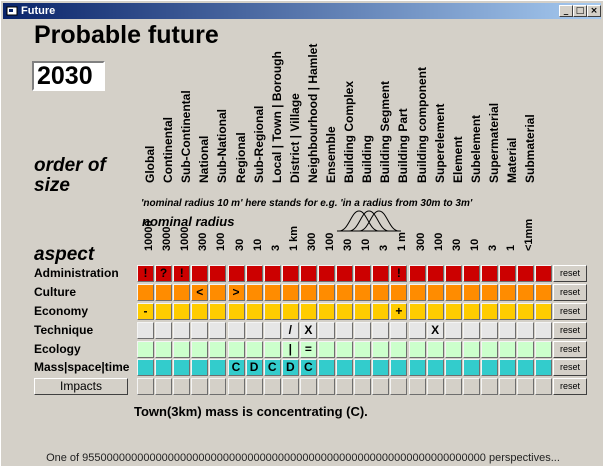 The height and width of the screenshot is (467, 604). Describe the element at coordinates (164, 273) in the screenshot. I see `grid-cell: ?` at that location.